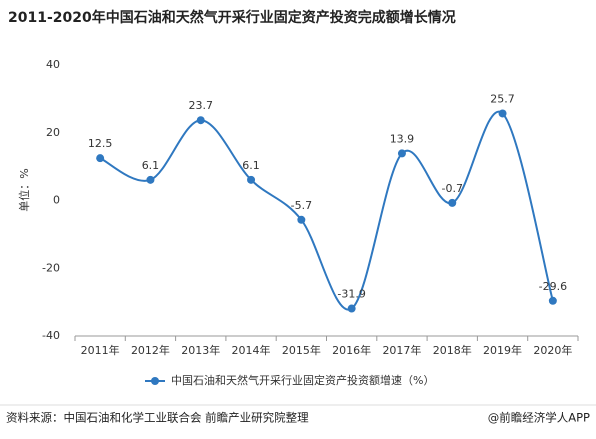 The height and width of the screenshot is (439, 596). What do you see at coordinates (200, 350) in the screenshot?
I see `x-tick-label: 2013年` at bounding box center [200, 350].